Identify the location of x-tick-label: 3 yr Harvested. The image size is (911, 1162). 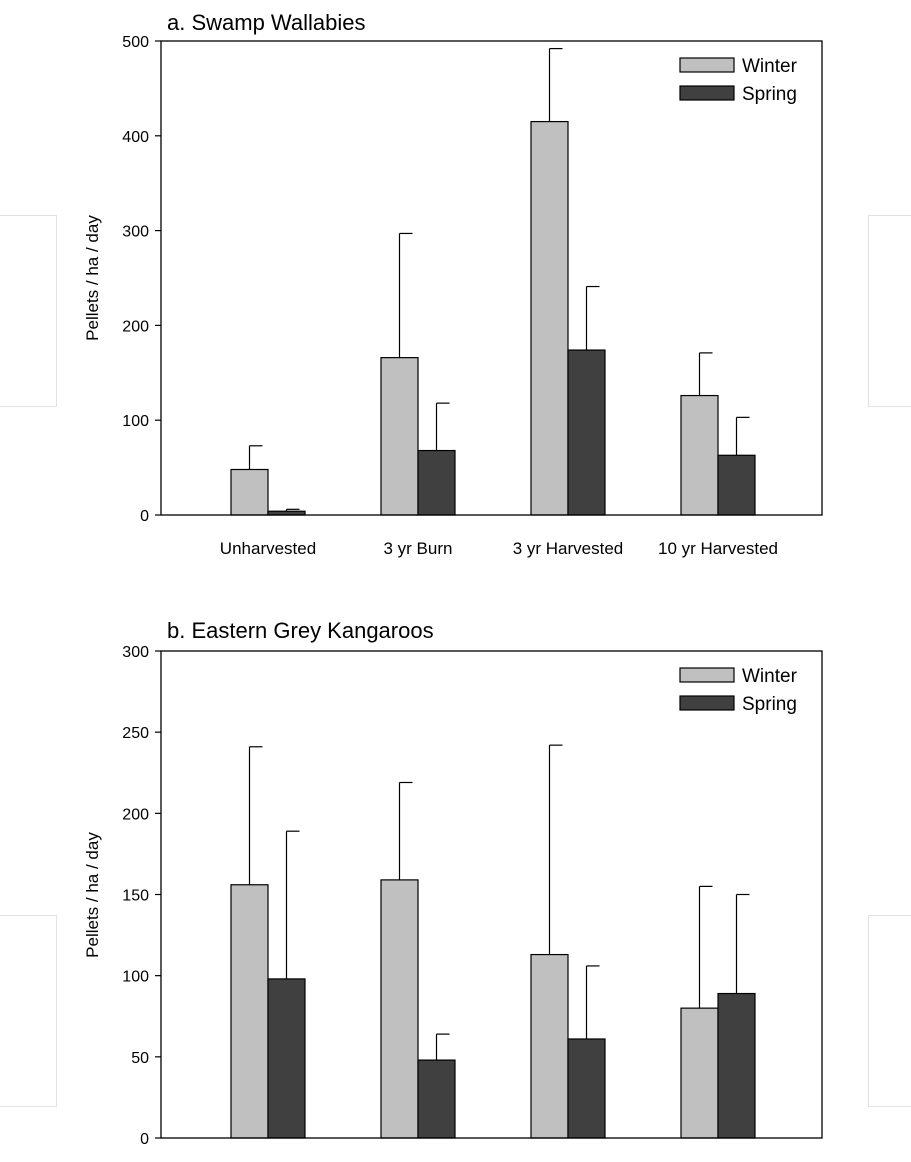
(568, 548).